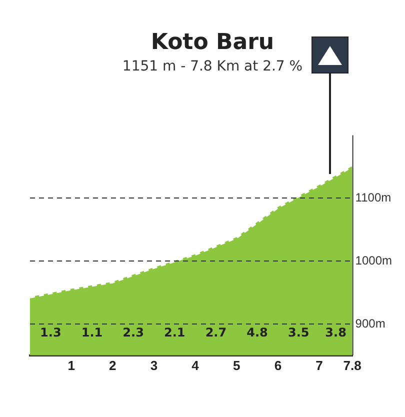 The width and height of the screenshot is (405, 417). What do you see at coordinates (335, 333) in the screenshot?
I see `annotation: 3.8` at bounding box center [335, 333].